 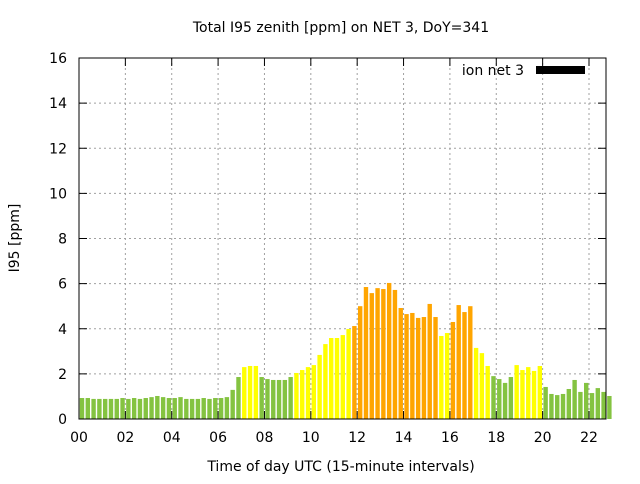 What do you see at coordinates (340, 467) in the screenshot?
I see `x-axis-label: Time of day UTC (15-minute intervals)` at bounding box center [340, 467].